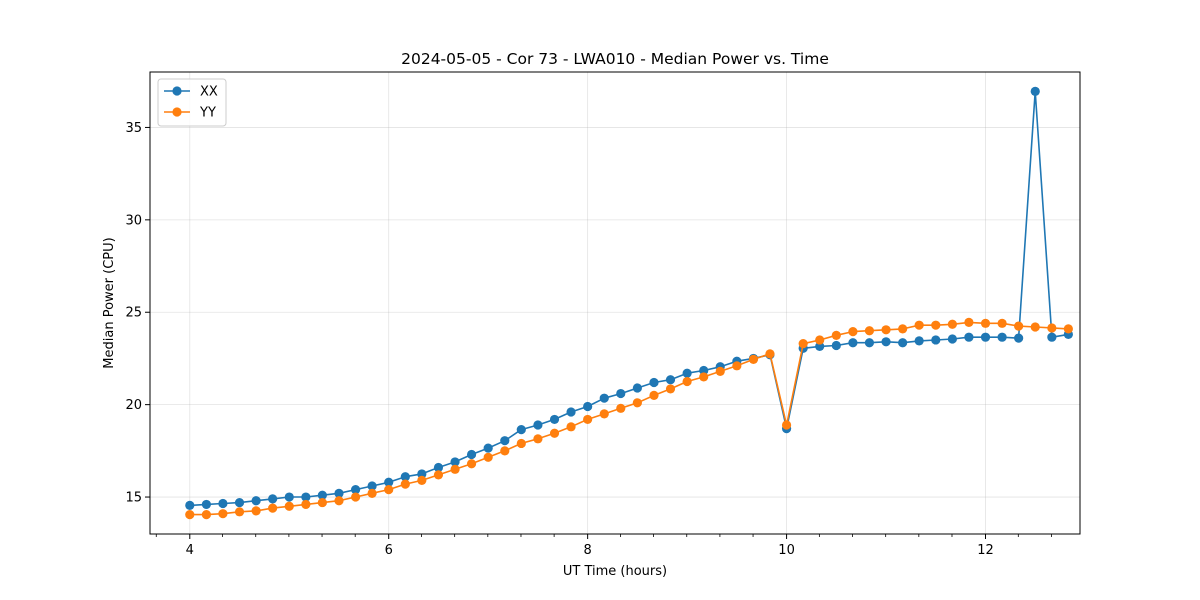  Describe the element at coordinates (207, 113) in the screenshot. I see `legend-label: YY` at that location.